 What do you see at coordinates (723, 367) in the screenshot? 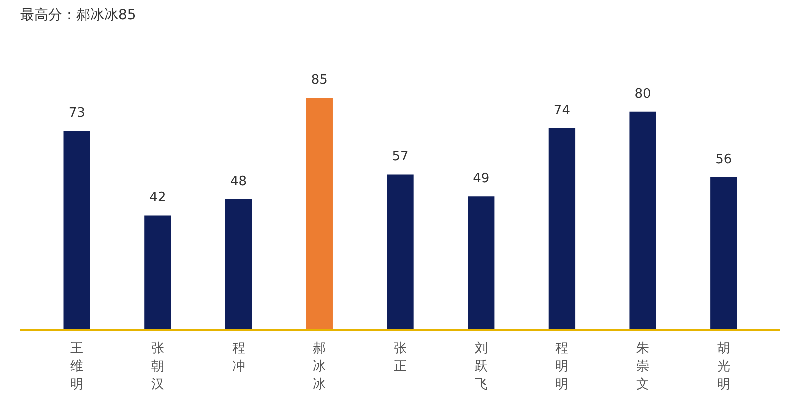
I see `x-tick-label: 胡光明` at bounding box center [723, 367].